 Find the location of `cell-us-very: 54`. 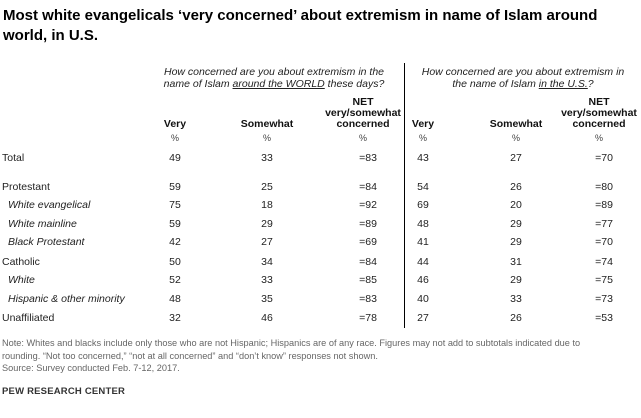

cell-us-very: 54 is located at coordinates (423, 187).